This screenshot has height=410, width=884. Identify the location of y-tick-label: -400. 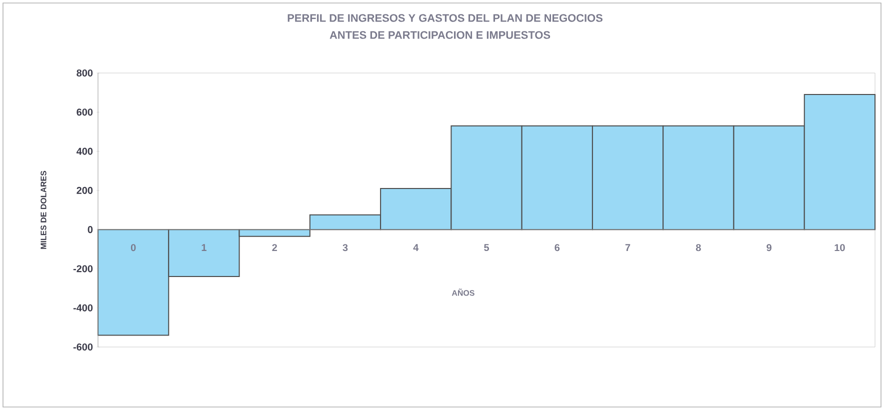
(83, 308).